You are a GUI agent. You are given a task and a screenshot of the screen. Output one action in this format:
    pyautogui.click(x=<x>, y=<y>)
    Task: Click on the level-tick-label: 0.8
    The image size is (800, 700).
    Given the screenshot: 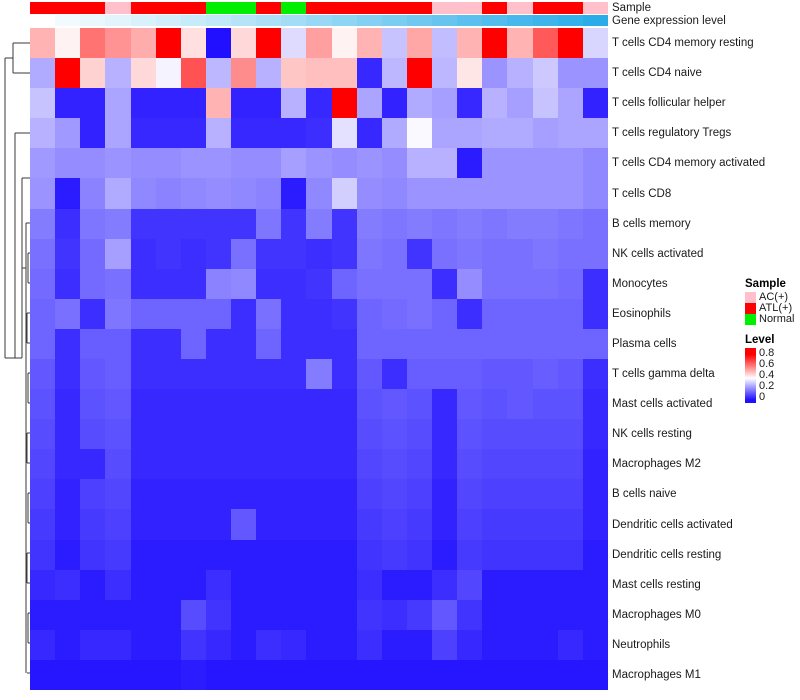 What is the action you would take?
    pyautogui.click(x=767, y=353)
    